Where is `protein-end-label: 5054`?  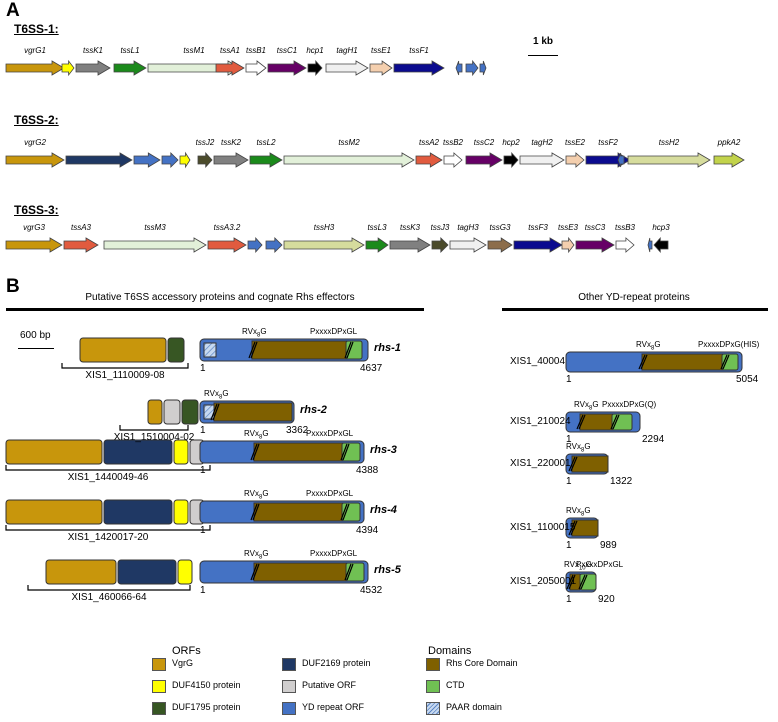
protein-end-label: 5054 is located at coordinates (747, 379).